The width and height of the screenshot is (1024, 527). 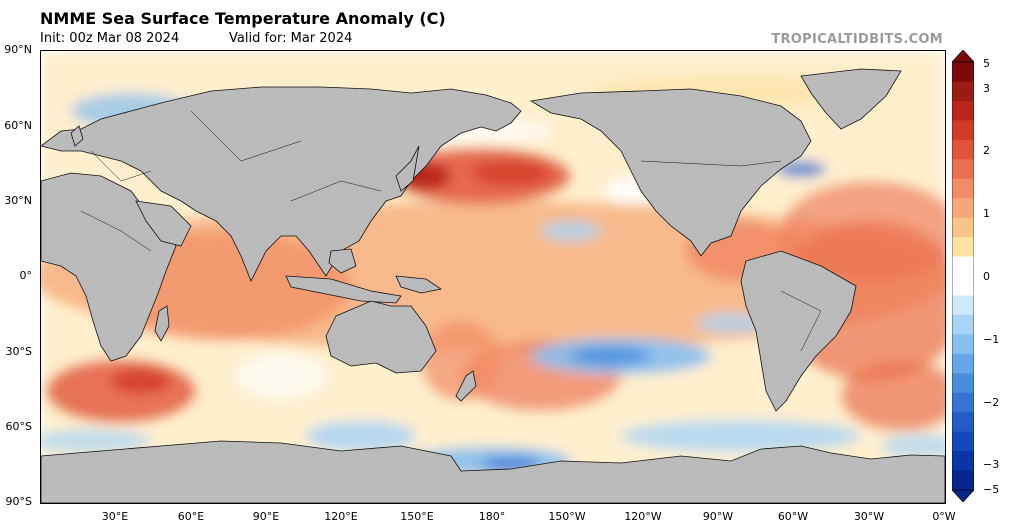 What do you see at coordinates (986, 213) in the screenshot?
I see `colorbar-label-1: 1` at bounding box center [986, 213].